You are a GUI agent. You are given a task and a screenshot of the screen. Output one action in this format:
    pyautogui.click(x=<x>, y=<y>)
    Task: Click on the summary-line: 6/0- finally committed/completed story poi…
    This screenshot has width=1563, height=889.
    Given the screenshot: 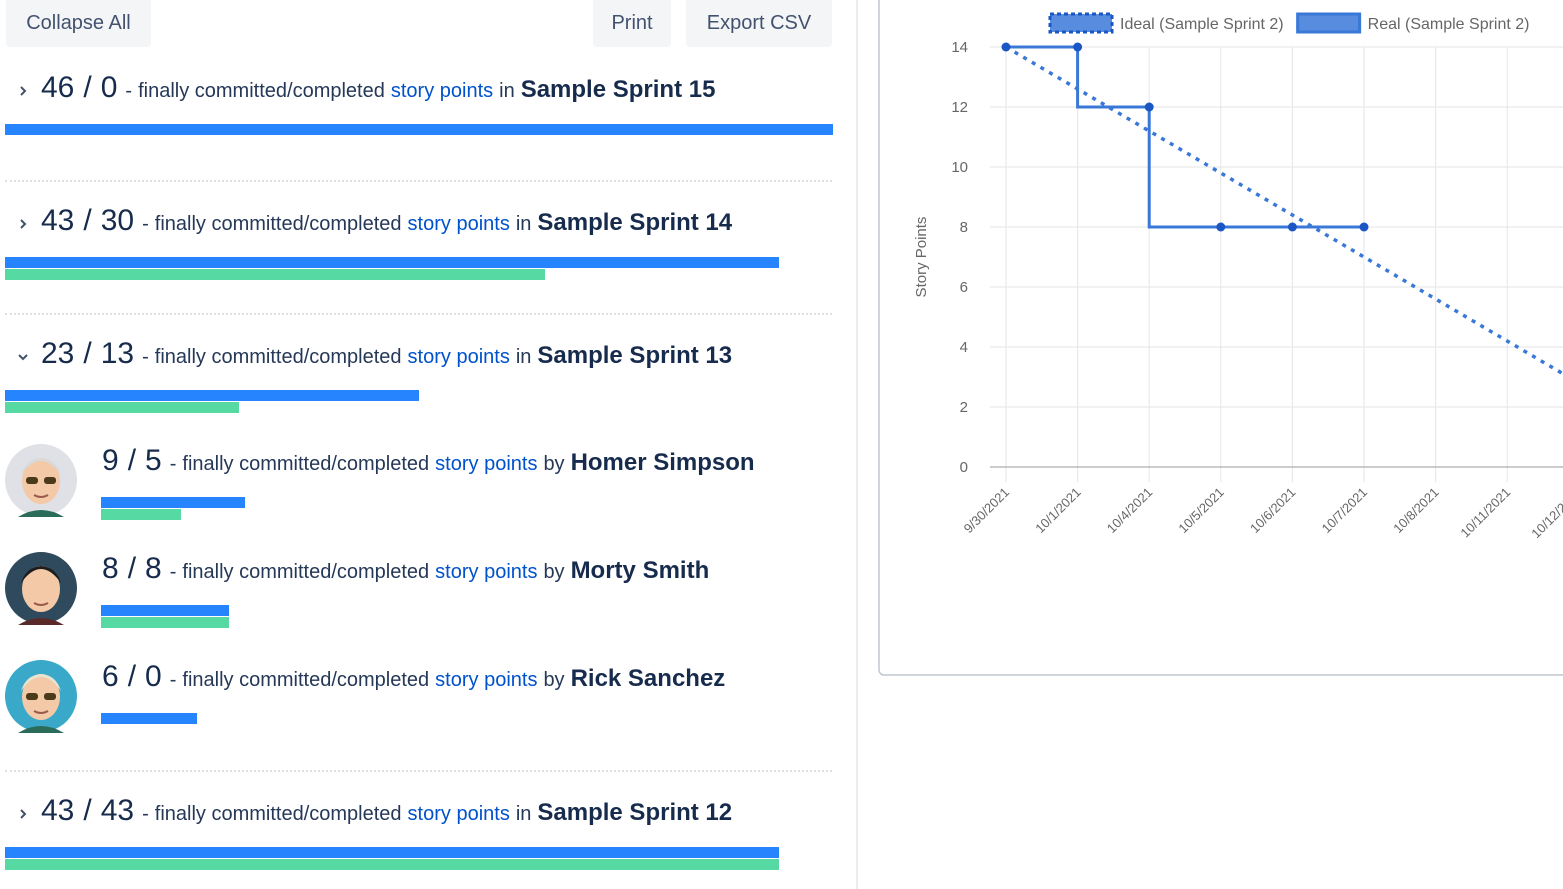 What is the action you would take?
    pyautogui.click(x=413, y=680)
    